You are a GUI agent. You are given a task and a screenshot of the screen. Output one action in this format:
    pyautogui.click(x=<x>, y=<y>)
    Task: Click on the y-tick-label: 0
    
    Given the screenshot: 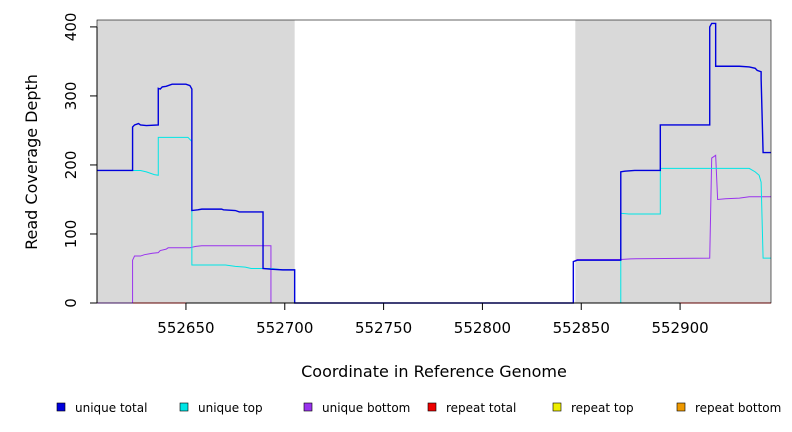 What is the action you would take?
    pyautogui.click(x=71, y=303)
    